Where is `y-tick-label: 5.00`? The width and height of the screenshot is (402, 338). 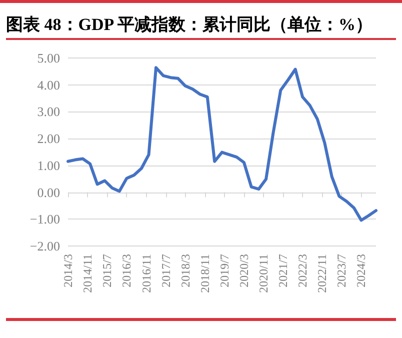
y-tick-label: 5.00 is located at coordinates (48, 58).